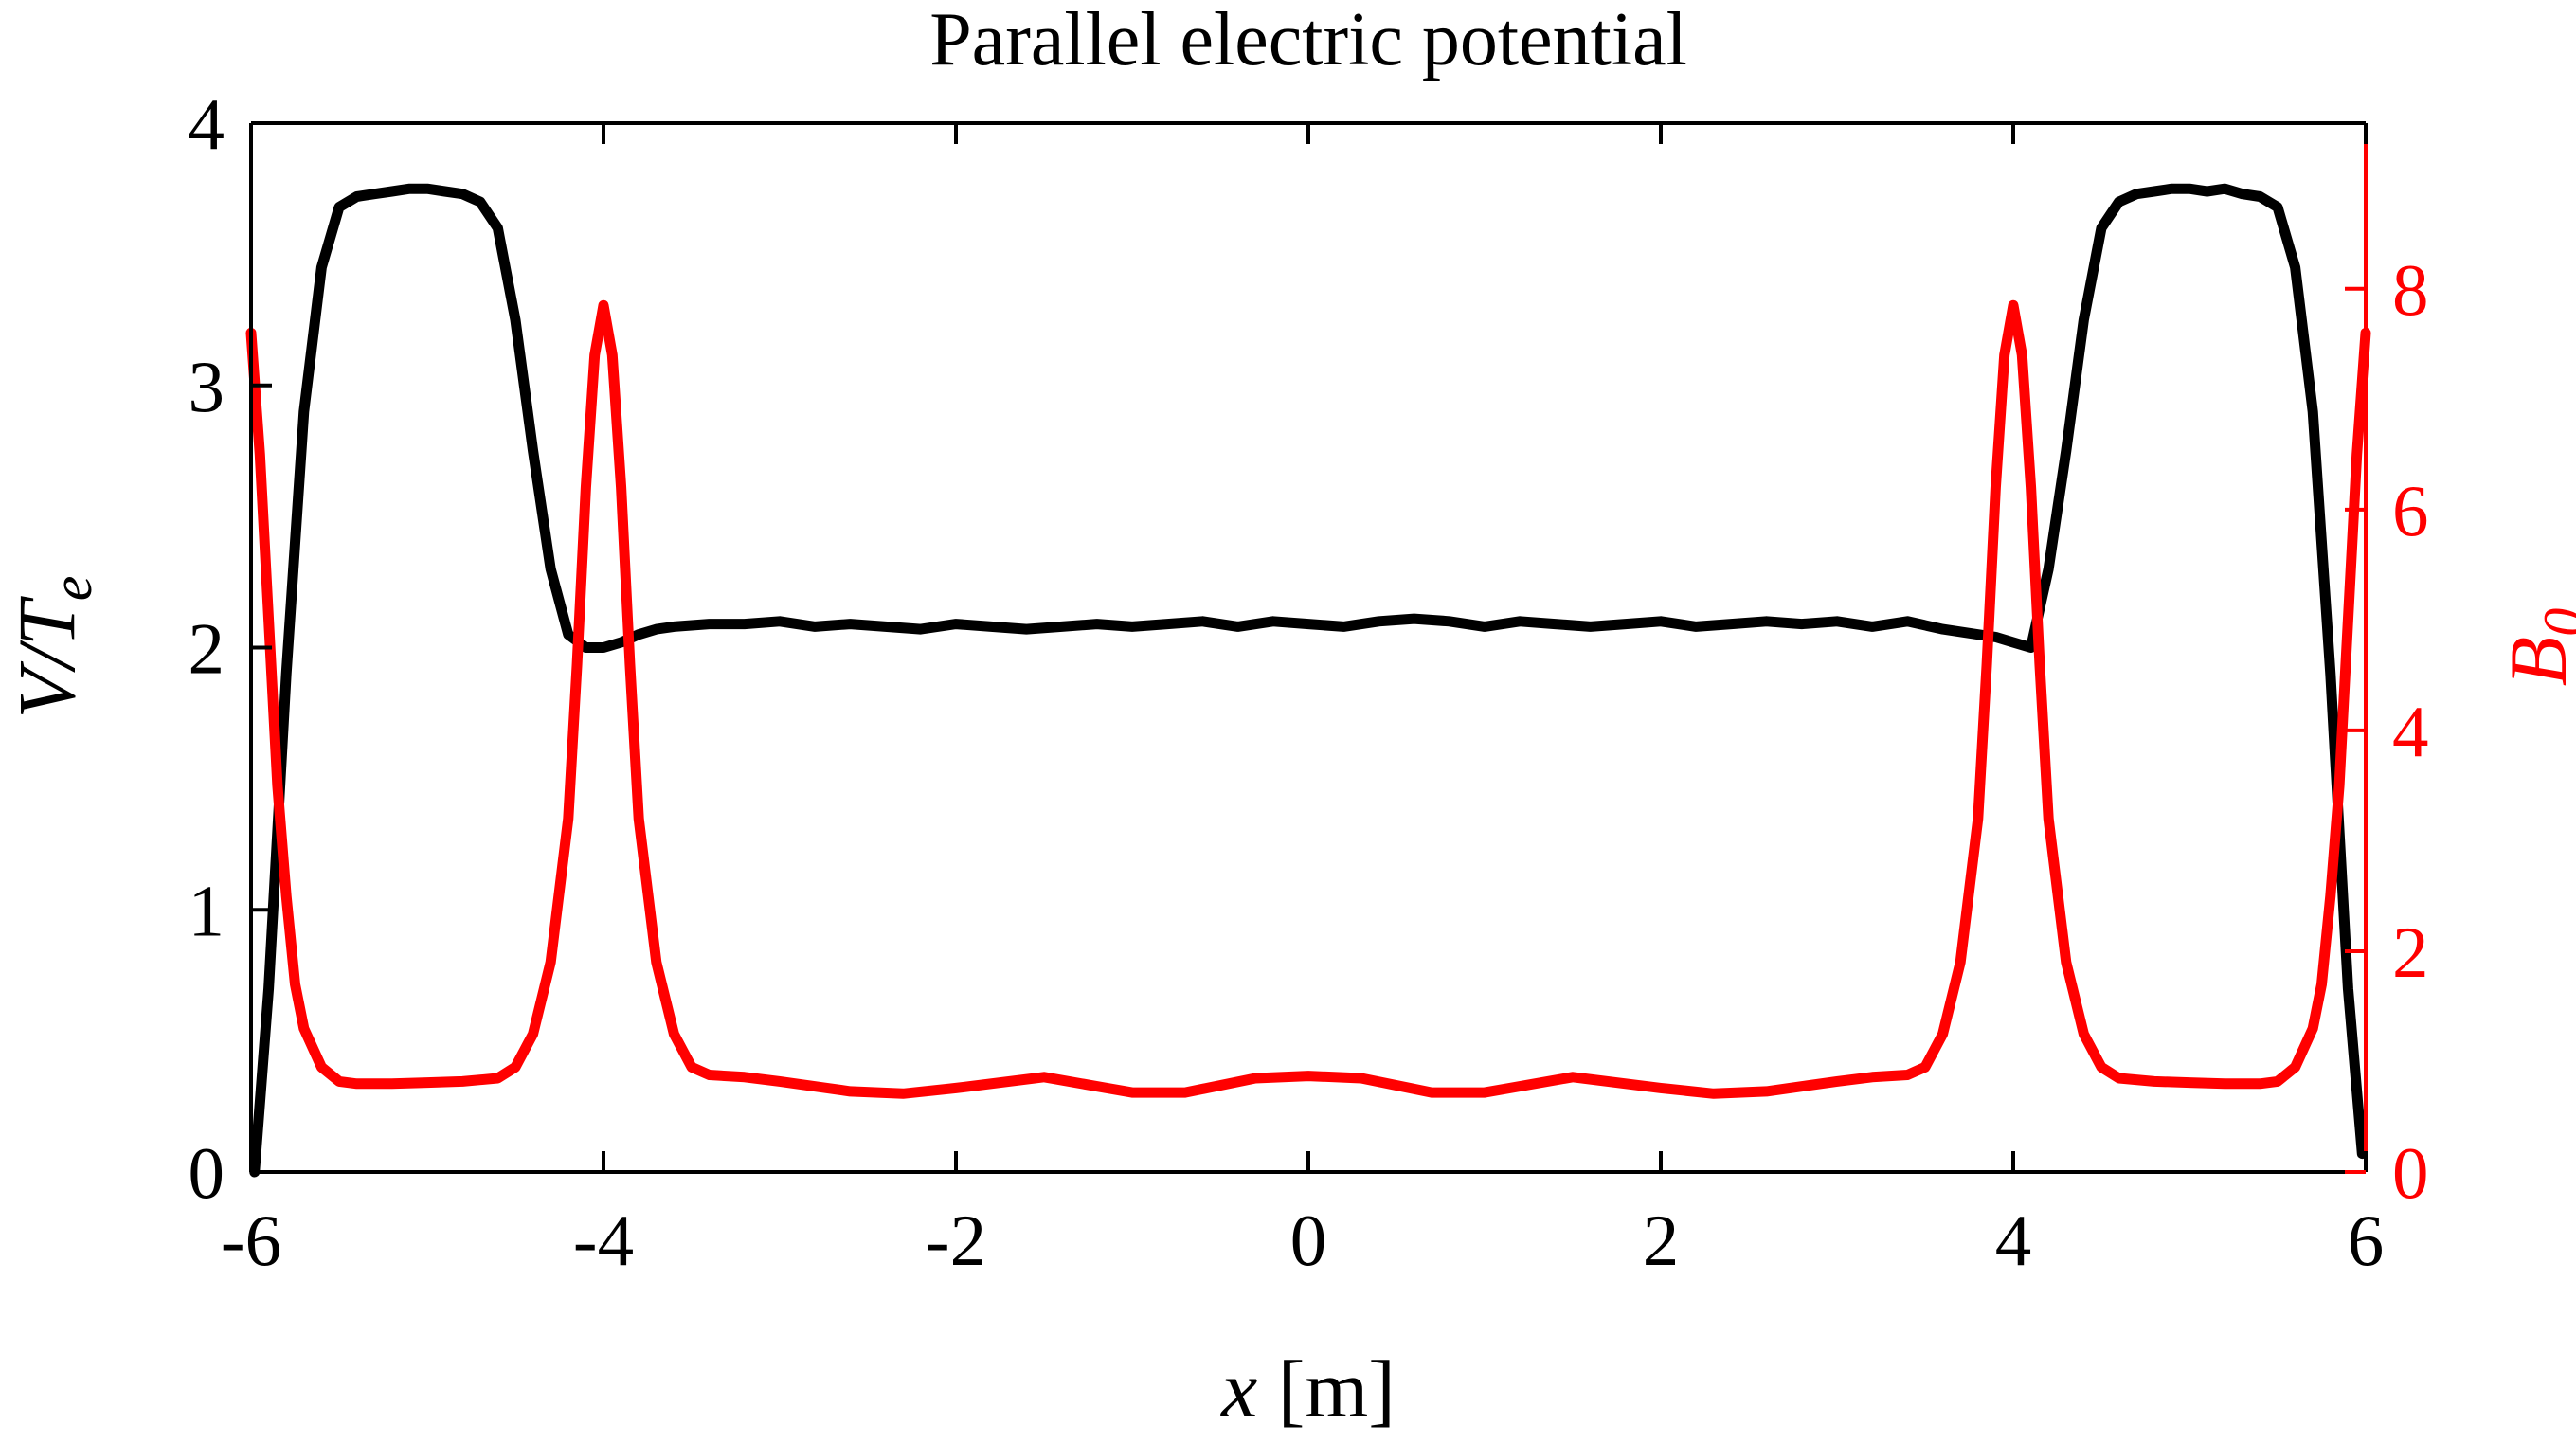  Describe the element at coordinates (956, 1240) in the screenshot. I see `x-tick-label: -2` at that location.